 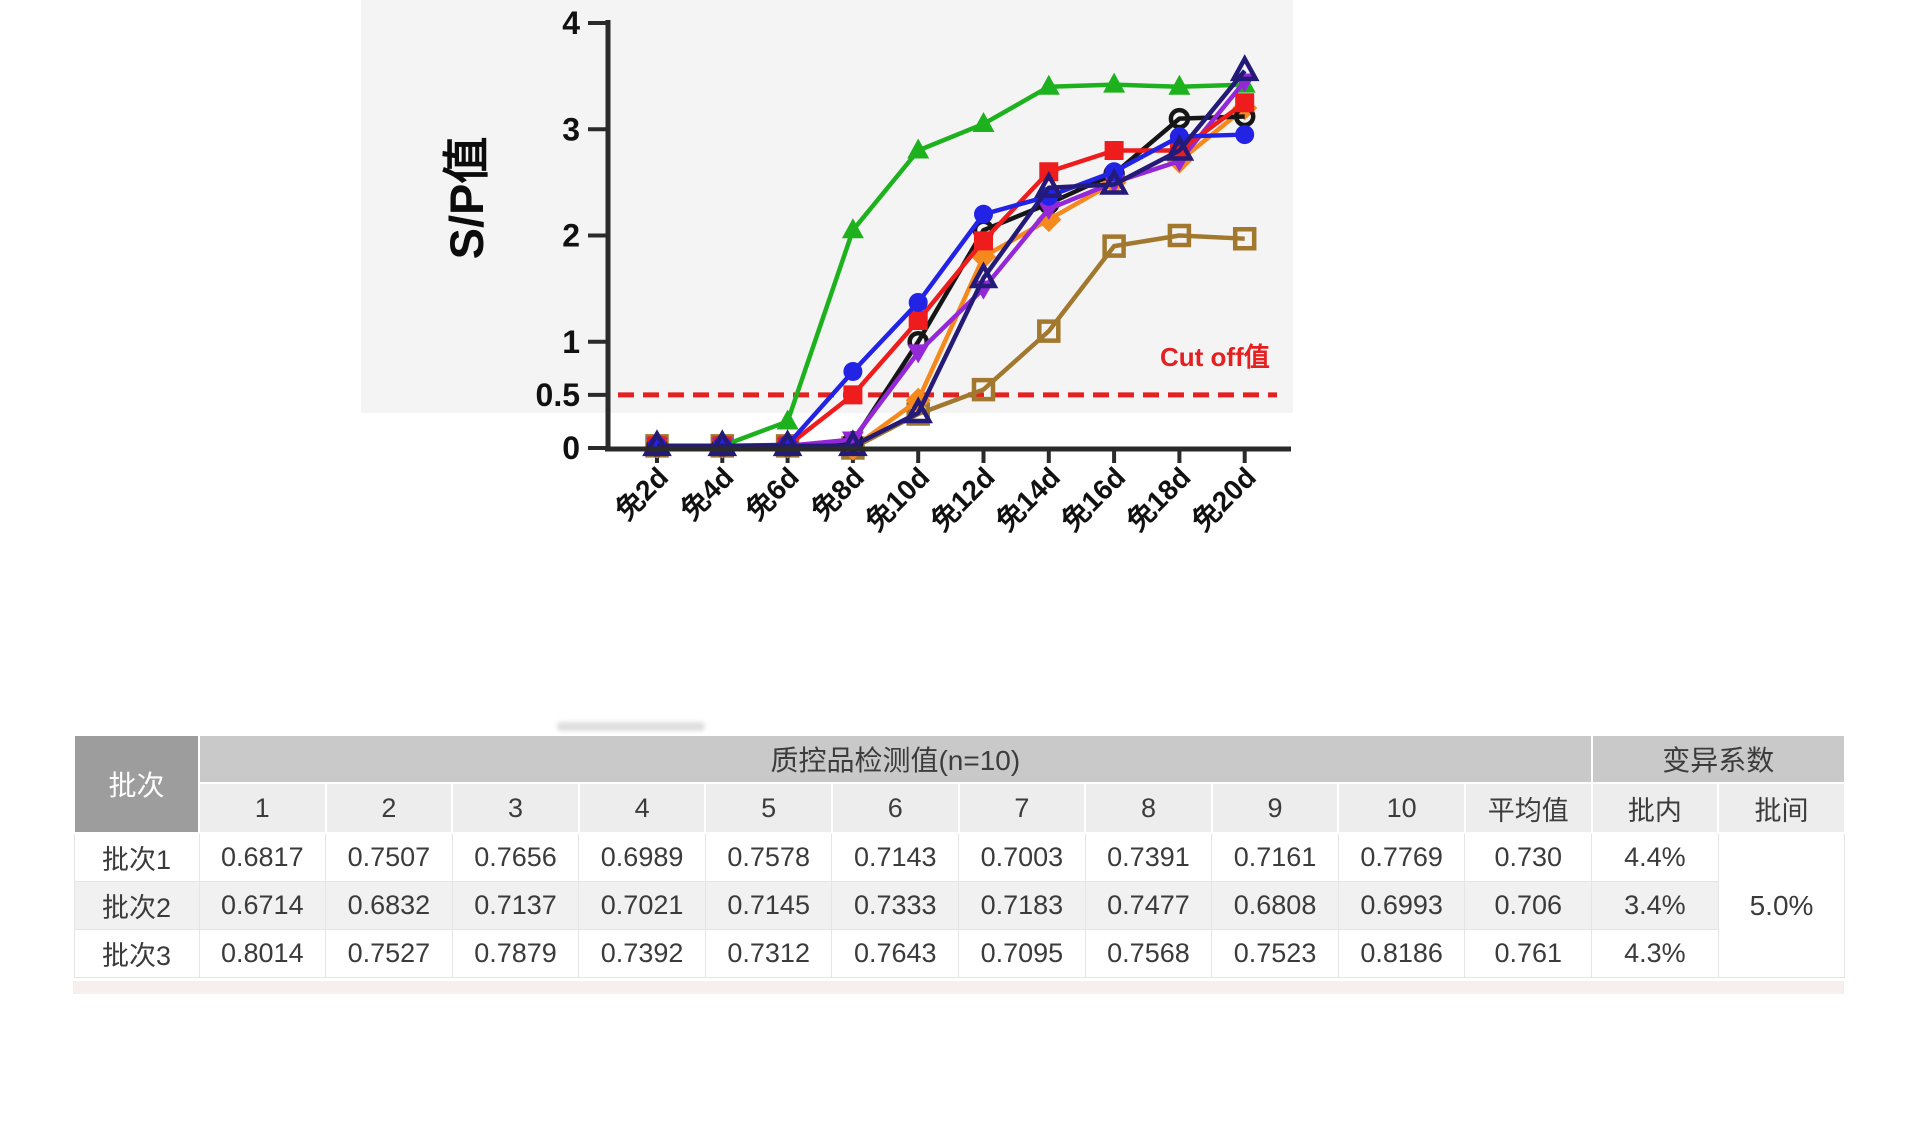 I want to click on qc-value: 0.7643, so click(x=895, y=953).